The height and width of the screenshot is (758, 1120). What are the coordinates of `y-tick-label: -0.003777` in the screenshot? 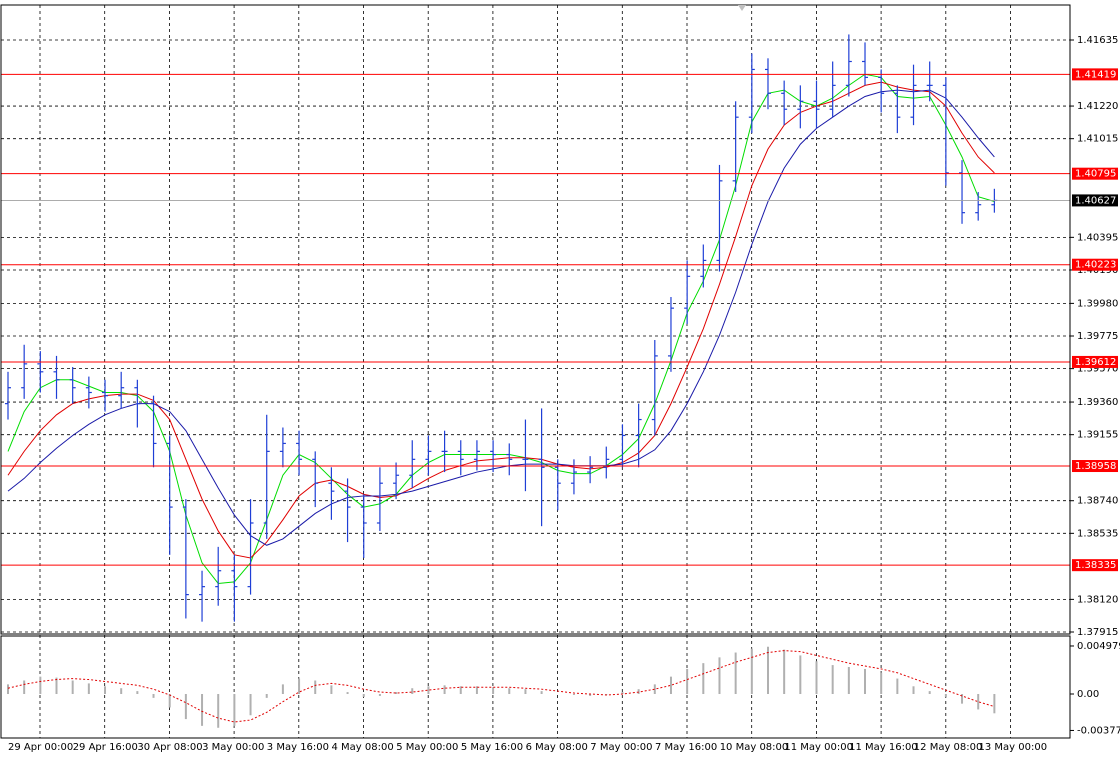 It's located at (1098, 730).